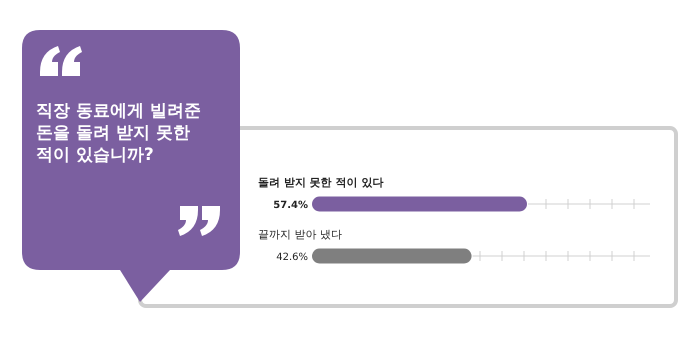 The width and height of the screenshot is (700, 342). I want to click on text: 직장 동료에게 빌려준 돈을 돌려 받지 못한 적이 있습니까?, so click(119, 133).